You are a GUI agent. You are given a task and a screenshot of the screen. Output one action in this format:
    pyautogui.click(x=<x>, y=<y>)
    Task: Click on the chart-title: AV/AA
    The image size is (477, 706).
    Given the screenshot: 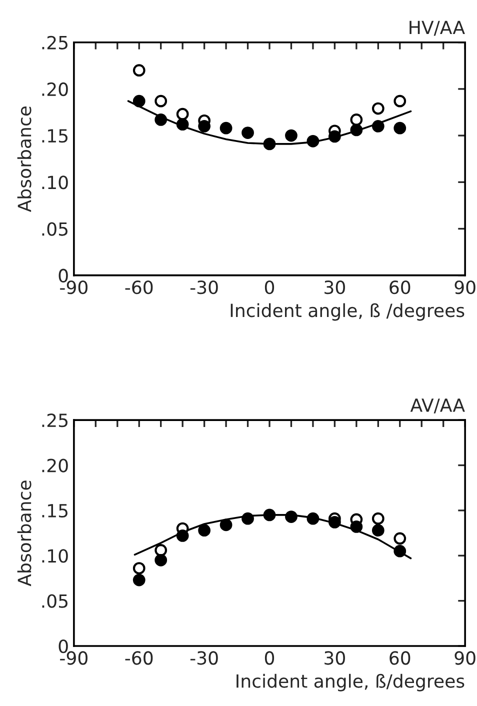 What is the action you would take?
    pyautogui.click(x=437, y=406)
    